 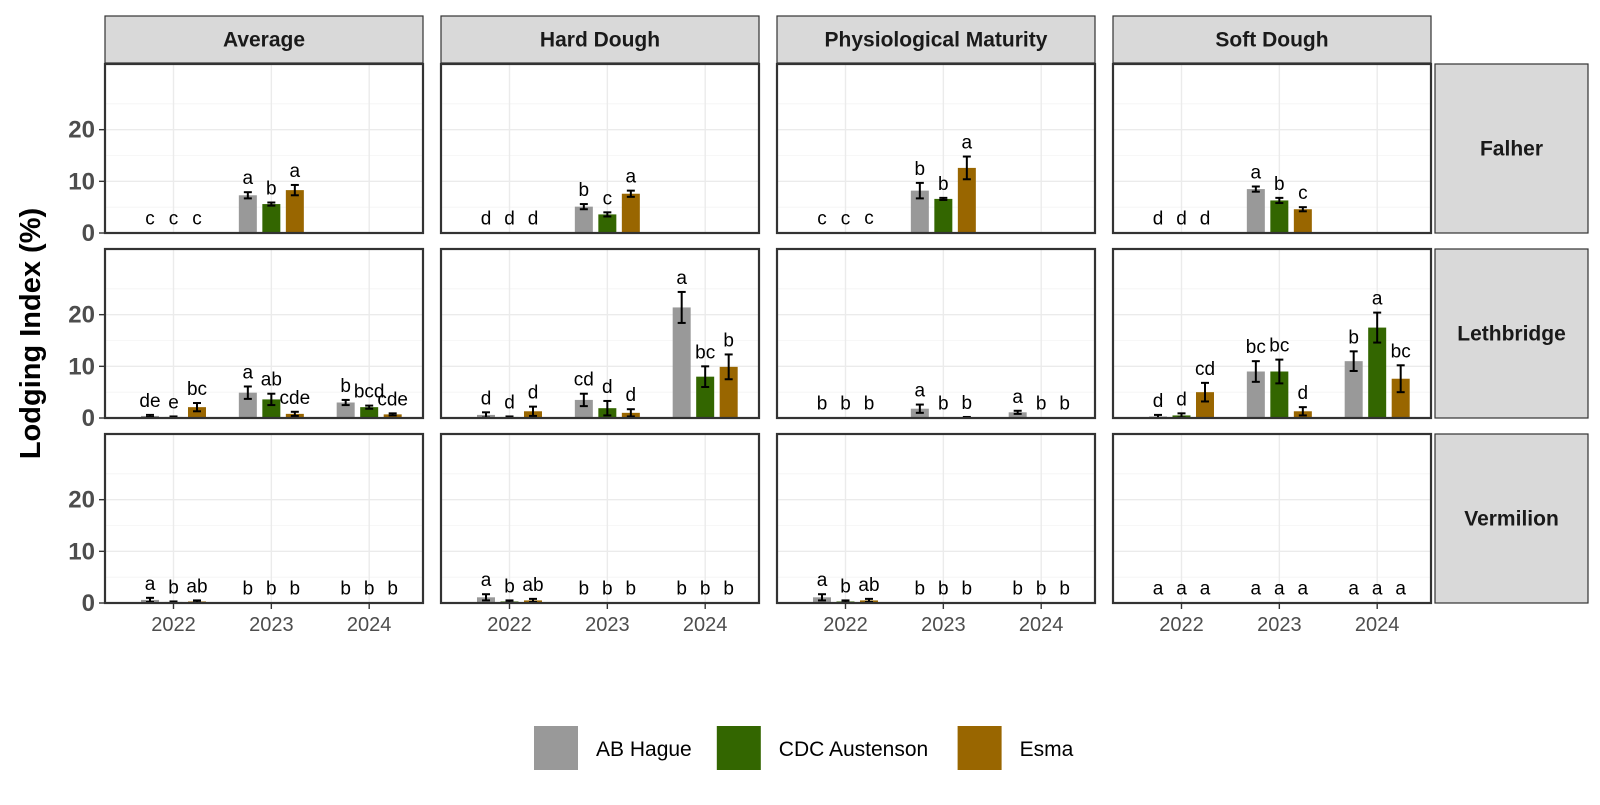 I want to click on panel-falher-1: d d db ca, so click(x=600, y=148).